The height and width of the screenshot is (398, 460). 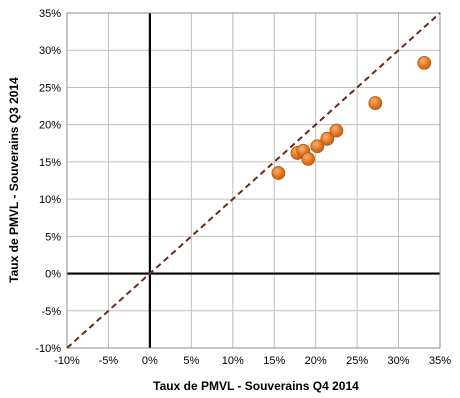 What do you see at coordinates (252, 361) in the screenshot?
I see `x-axis-tick-labels: -10% -5% 0% 5% 10% 15% 20% 25% 30% 35%` at bounding box center [252, 361].